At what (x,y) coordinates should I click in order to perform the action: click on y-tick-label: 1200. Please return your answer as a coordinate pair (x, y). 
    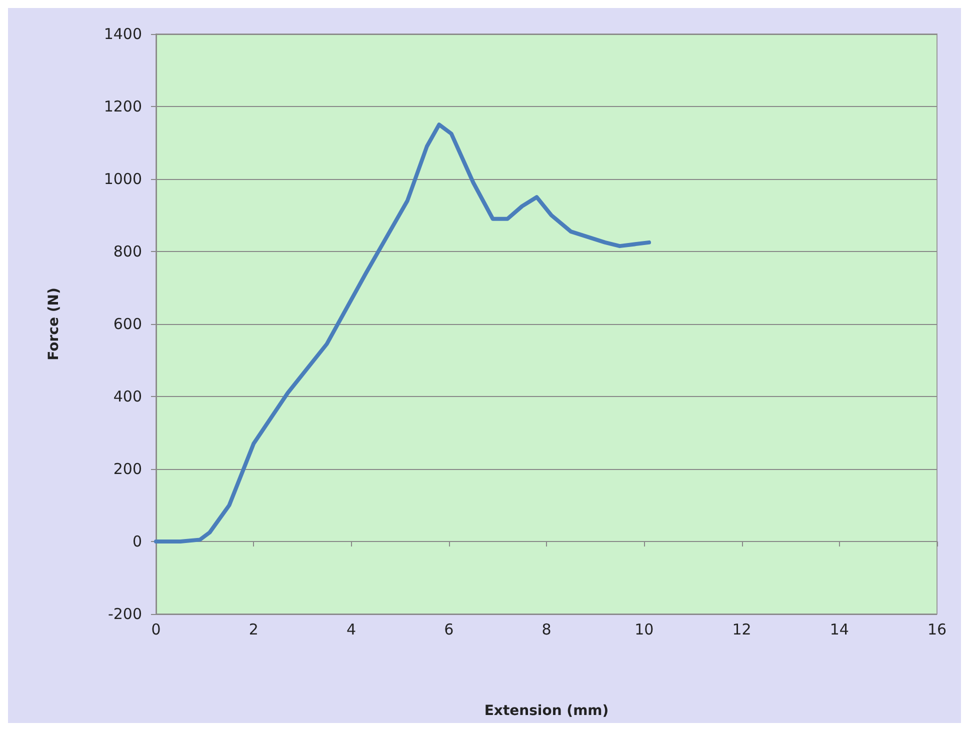
    Looking at the image, I should click on (123, 107).